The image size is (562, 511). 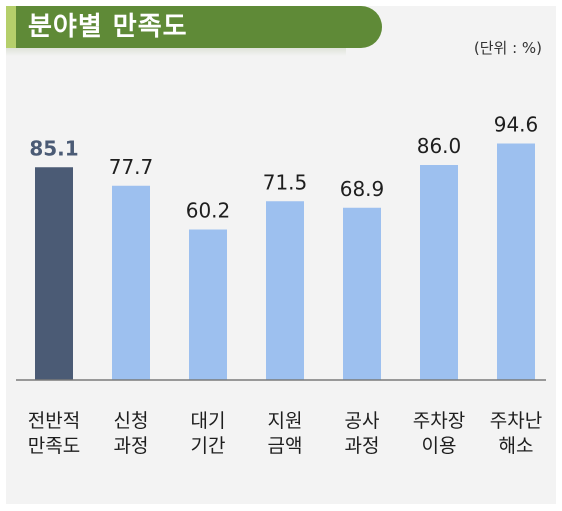 What do you see at coordinates (285, 182) in the screenshot?
I see `value-label-3: 71.5` at bounding box center [285, 182].